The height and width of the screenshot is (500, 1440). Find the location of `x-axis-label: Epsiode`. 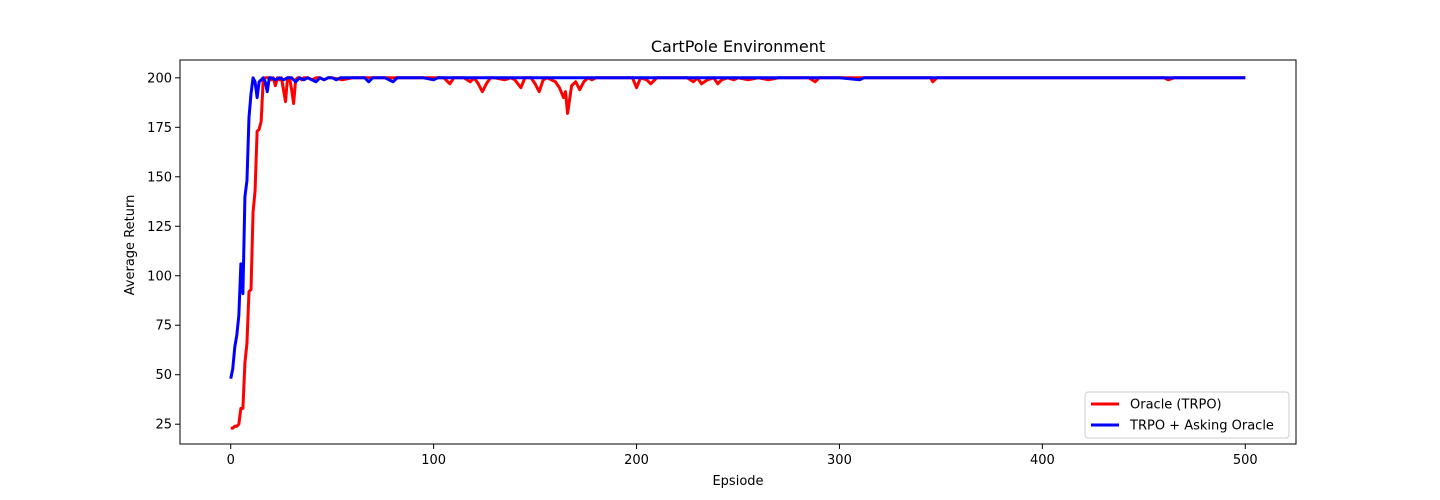

x-axis-label: Epsiode is located at coordinates (737, 481).